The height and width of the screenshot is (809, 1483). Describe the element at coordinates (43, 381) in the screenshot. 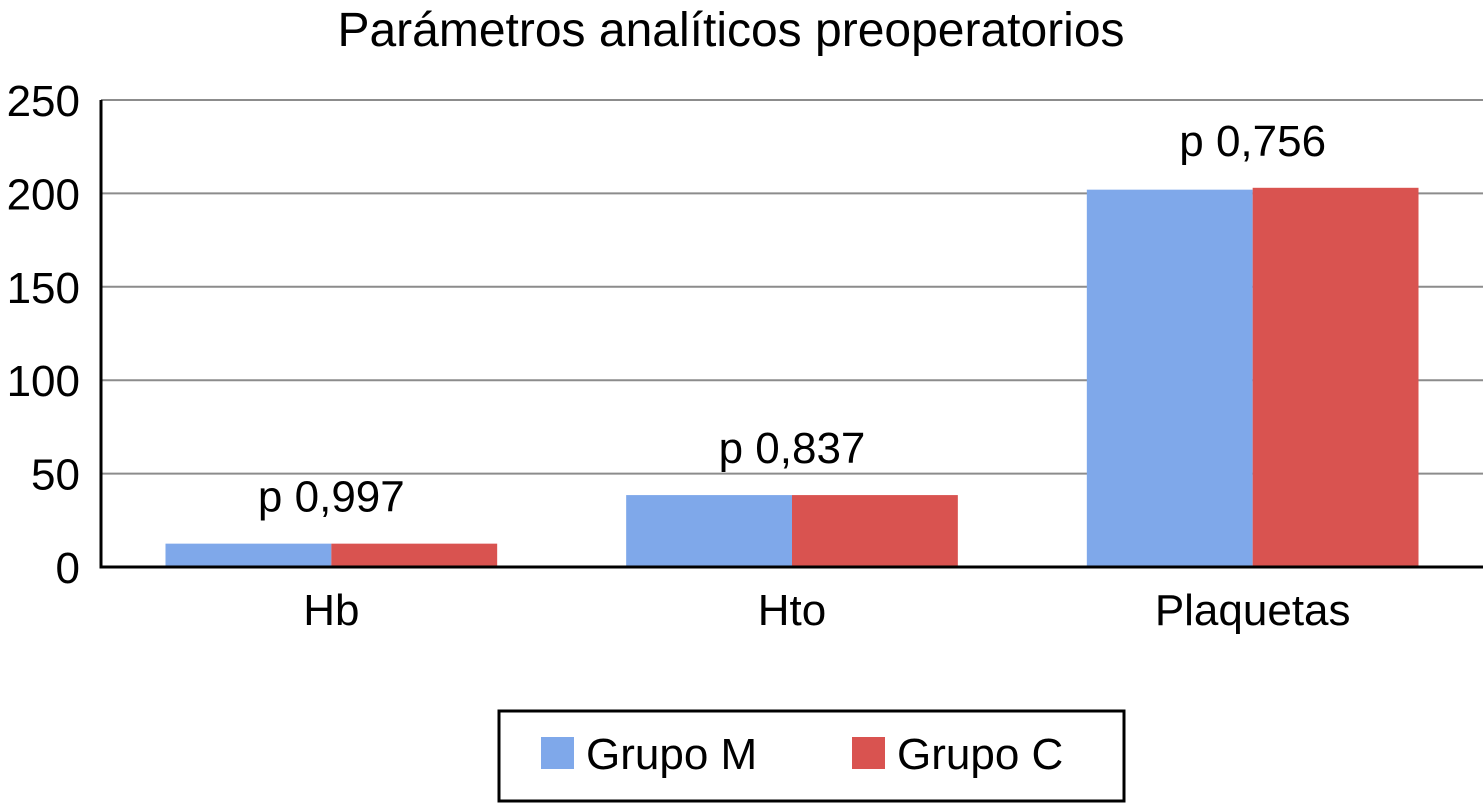

I see `y-tick-label: 100` at that location.